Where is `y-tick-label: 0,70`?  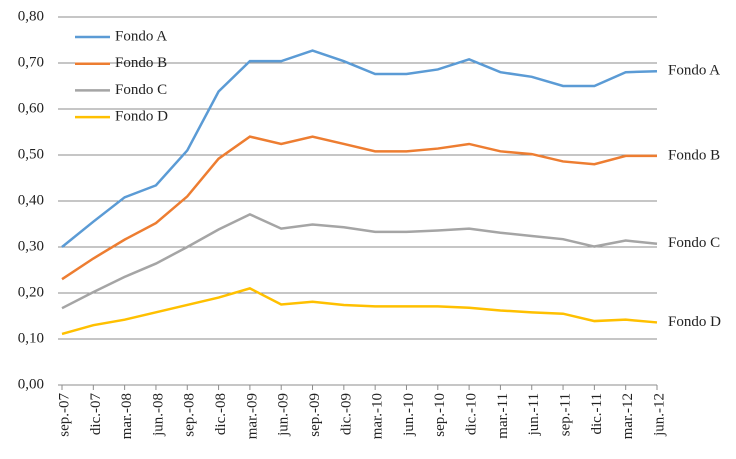 y-tick-label: 0,70 is located at coordinates (31, 62).